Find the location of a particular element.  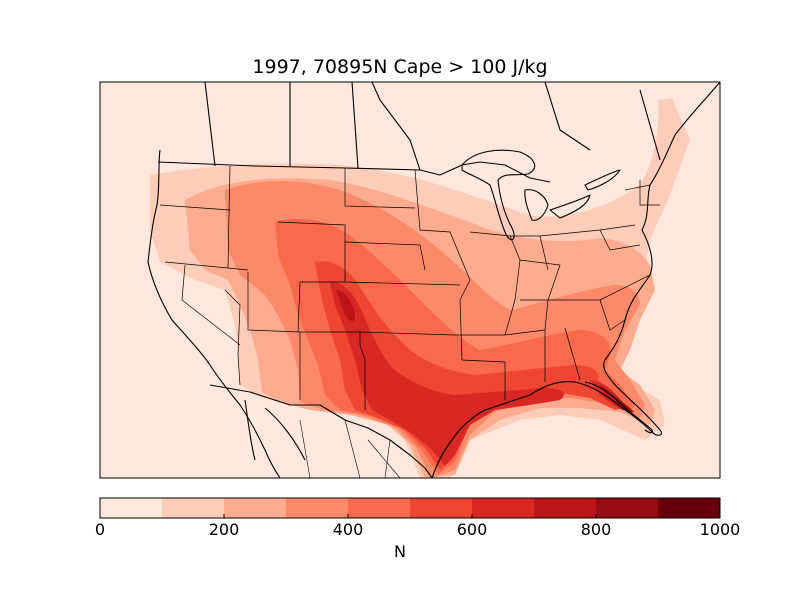

map-title: 1997, 70895N Cape > 100 J/kg is located at coordinates (400, 67).